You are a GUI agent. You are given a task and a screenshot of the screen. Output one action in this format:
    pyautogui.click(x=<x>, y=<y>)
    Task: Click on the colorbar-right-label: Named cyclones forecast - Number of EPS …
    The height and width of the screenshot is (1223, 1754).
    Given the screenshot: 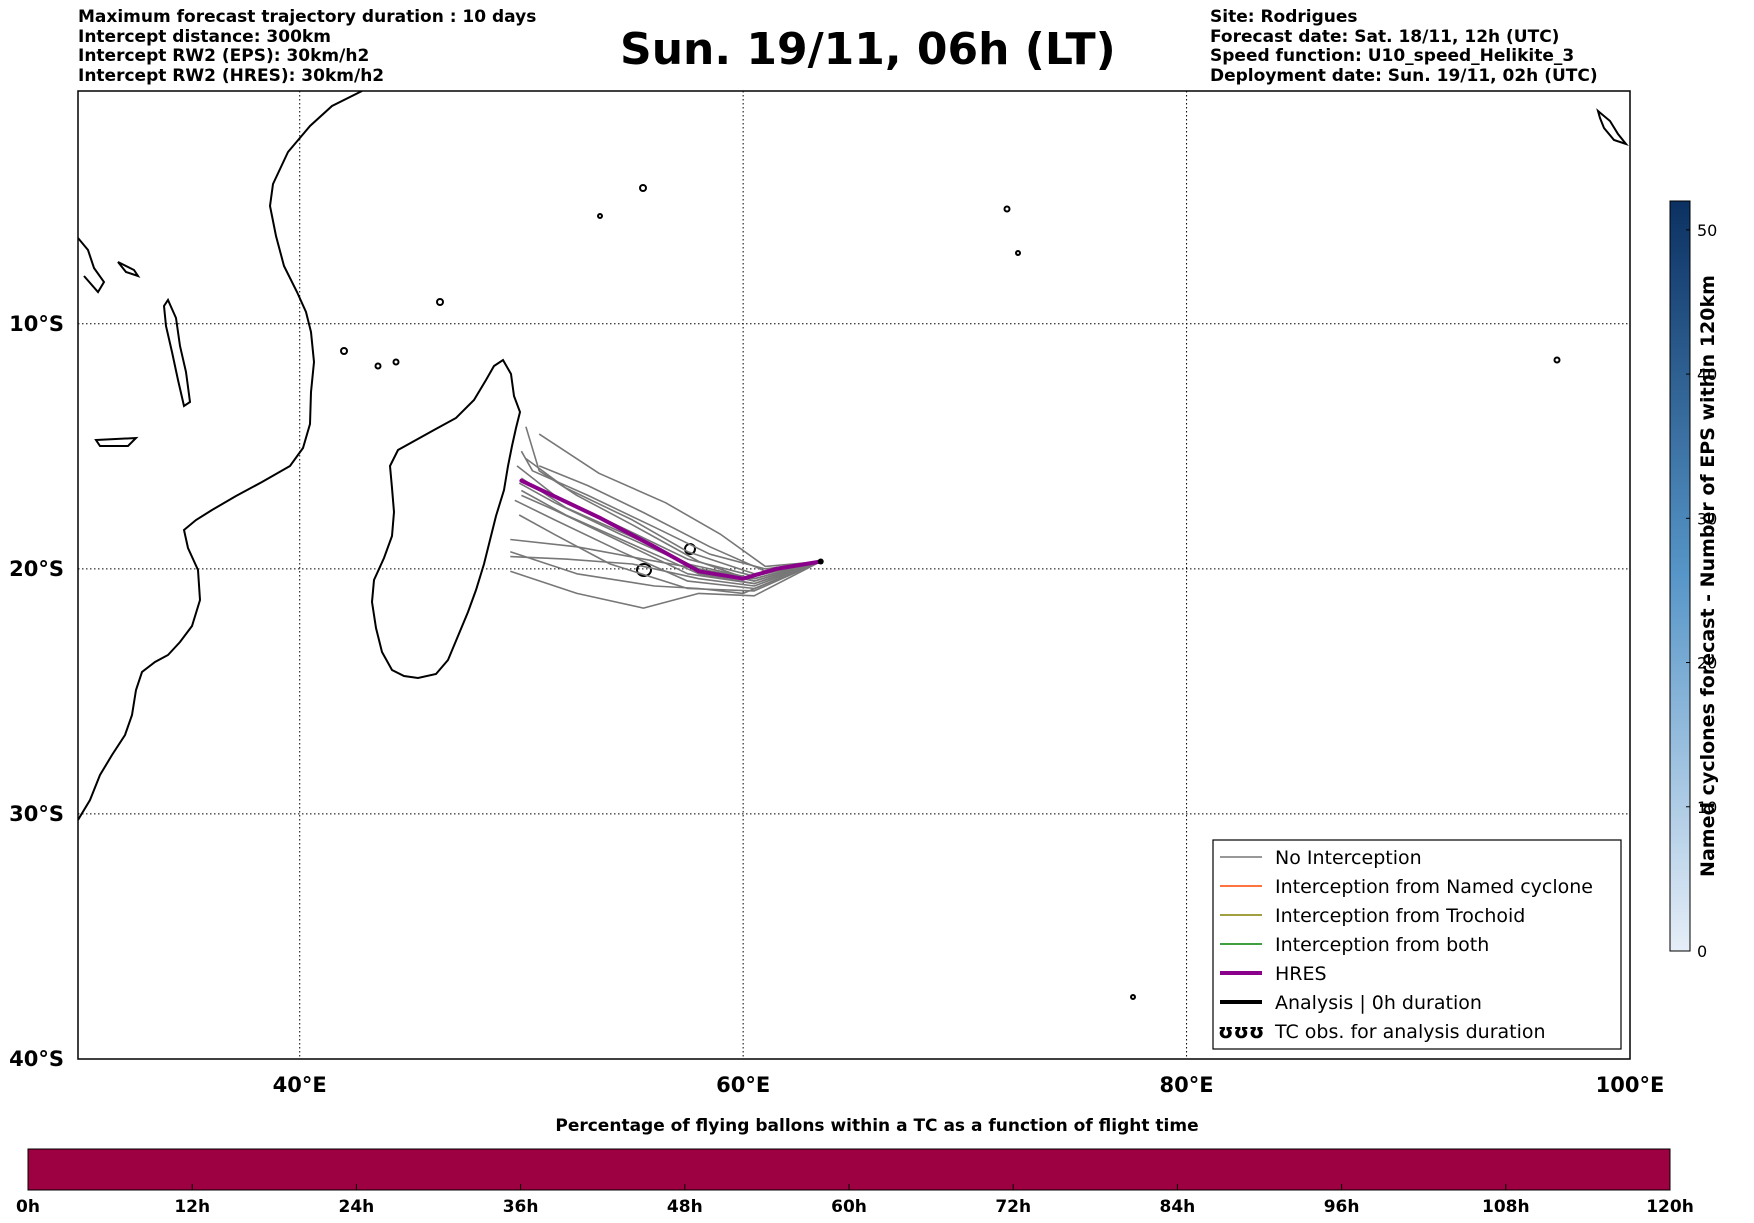 What is the action you would take?
    pyautogui.click(x=1708, y=576)
    